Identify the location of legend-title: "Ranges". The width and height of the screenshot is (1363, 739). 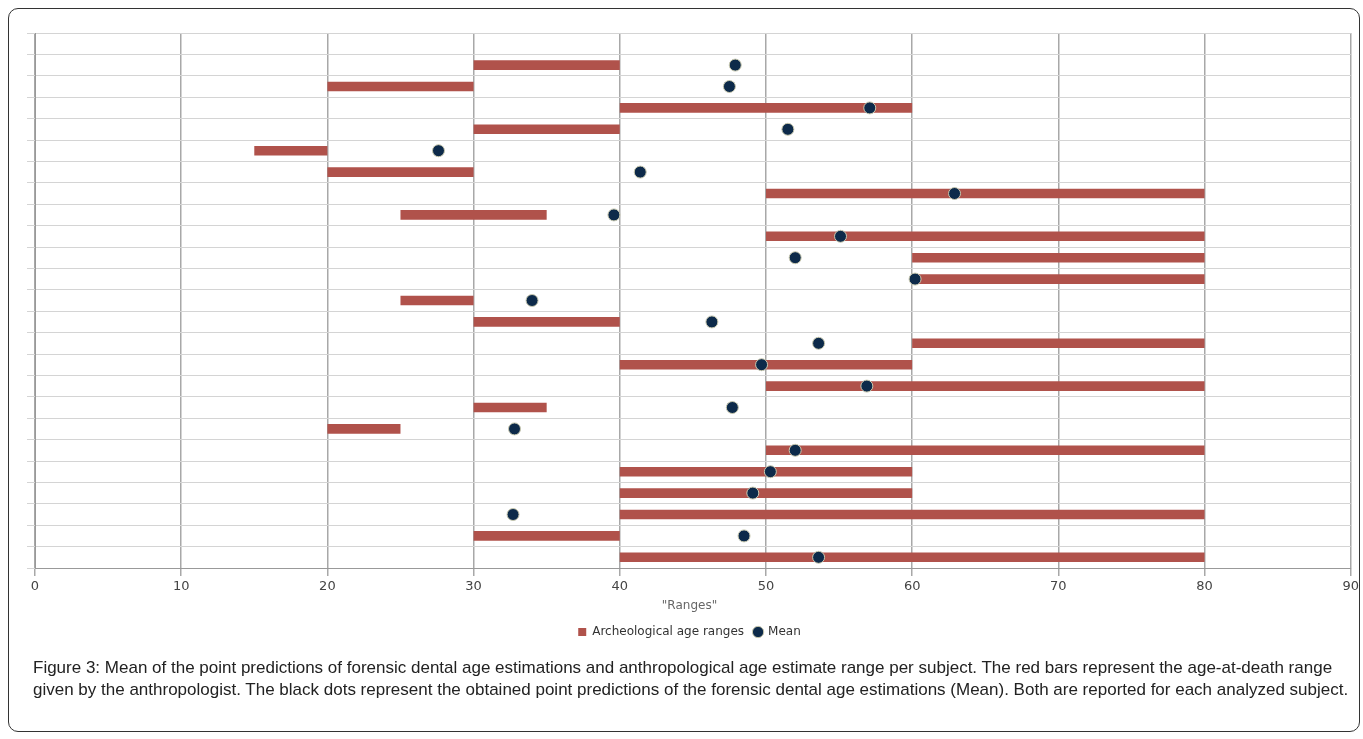
(689, 604).